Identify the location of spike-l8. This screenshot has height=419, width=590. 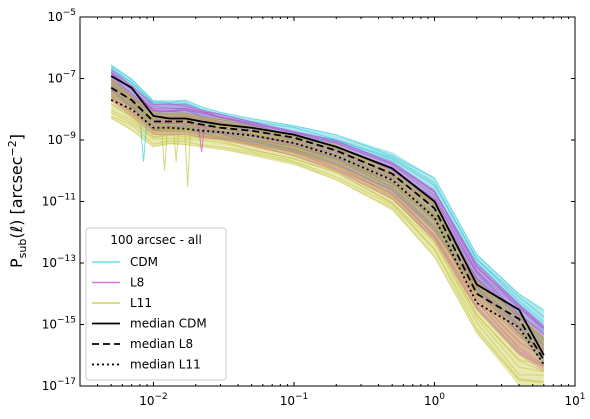
(202, 139).